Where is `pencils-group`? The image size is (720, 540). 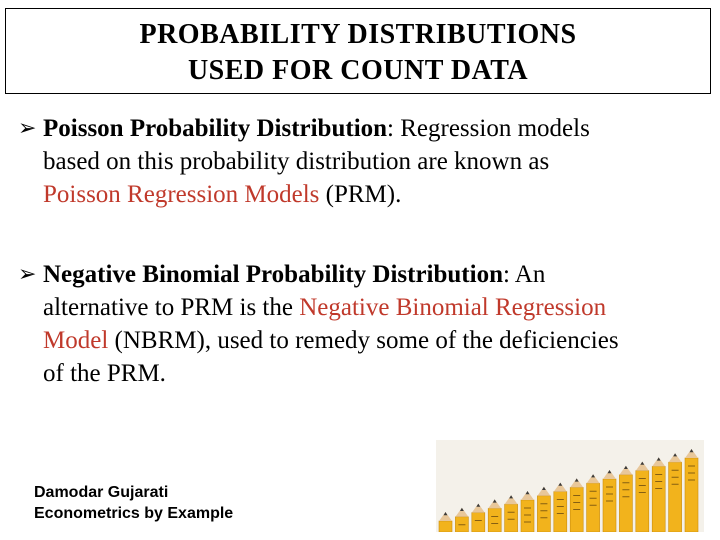 pencils-group is located at coordinates (568, 490).